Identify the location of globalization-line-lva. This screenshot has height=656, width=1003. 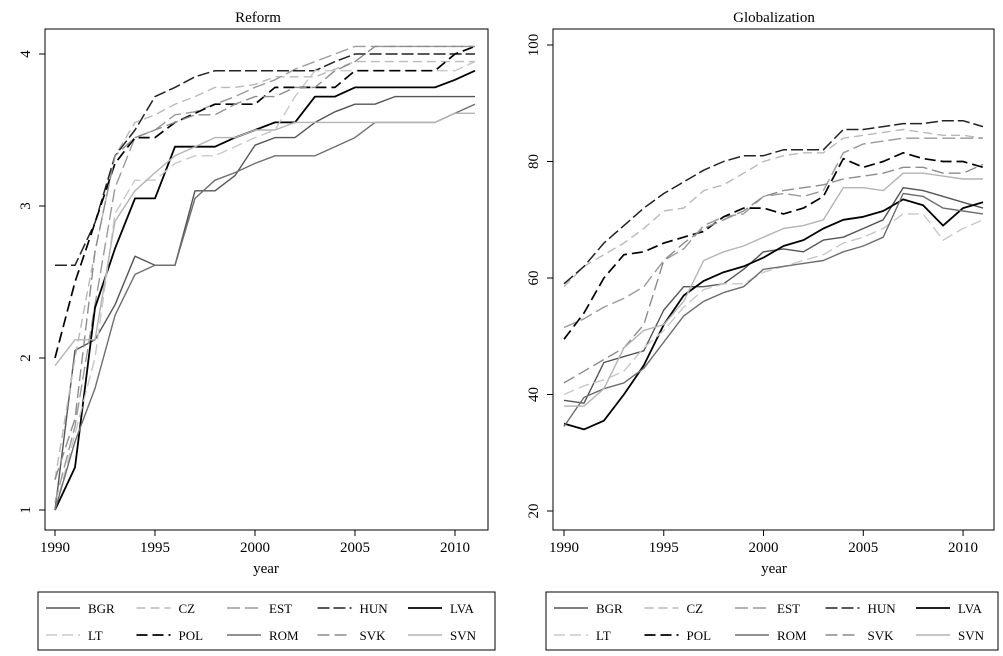
(773, 314).